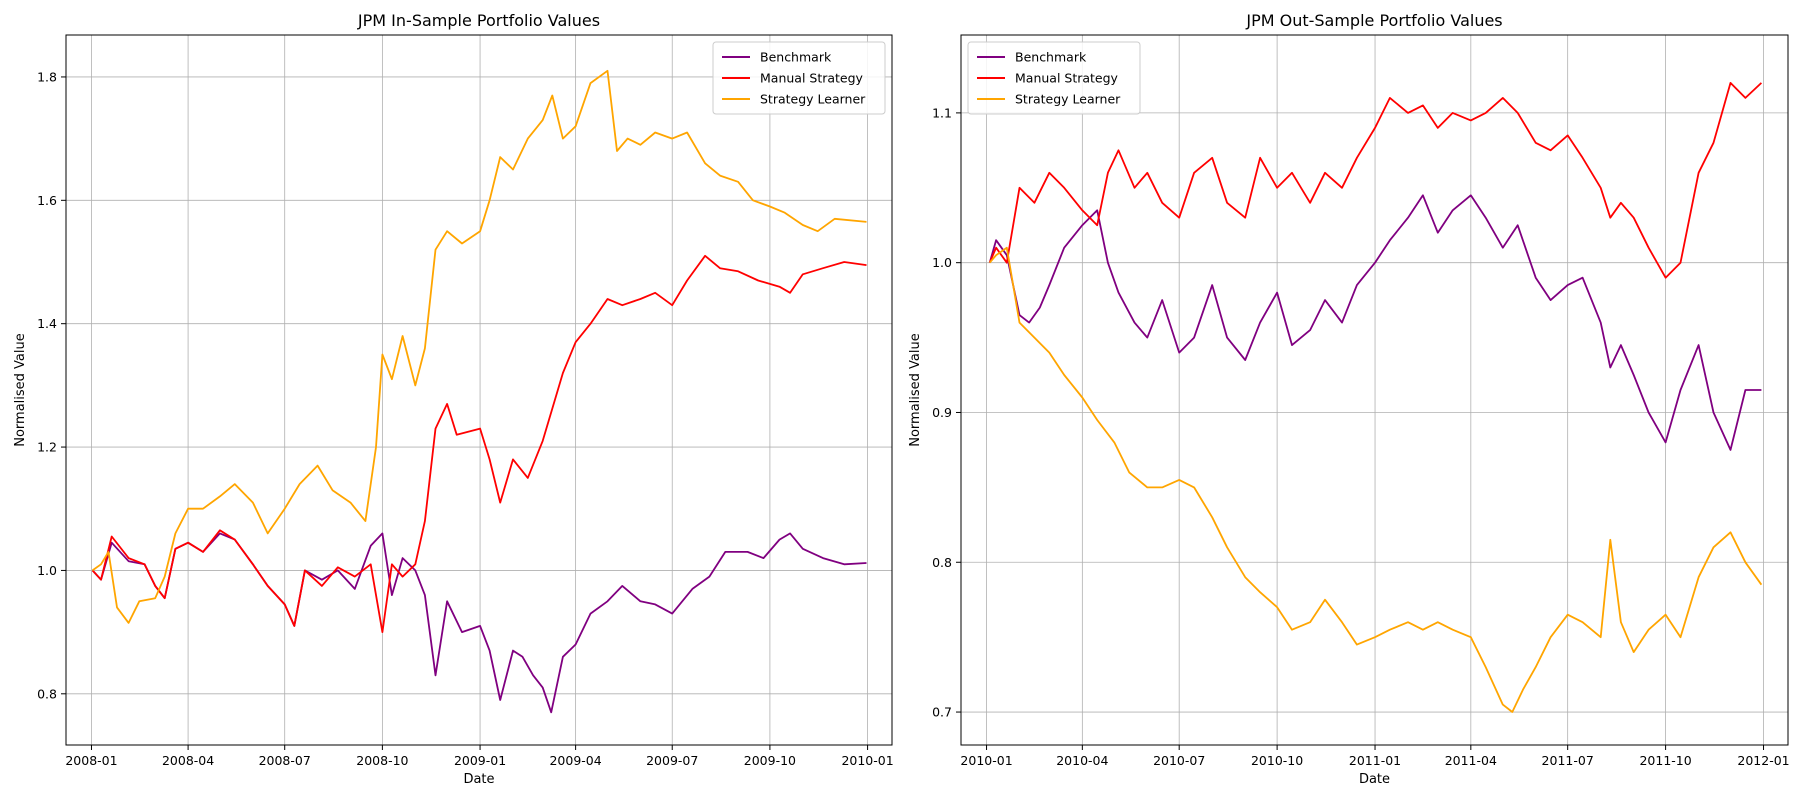  I want to click on y-tick-label: 1.6, so click(47, 200).